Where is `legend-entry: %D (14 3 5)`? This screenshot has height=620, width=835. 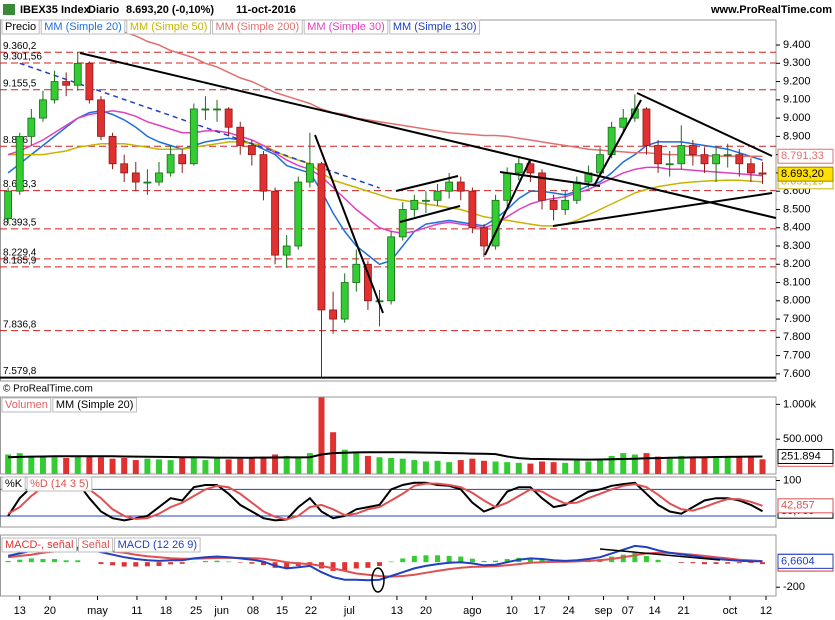
legend-entry: %D (14 3 5) is located at coordinates (59, 484).